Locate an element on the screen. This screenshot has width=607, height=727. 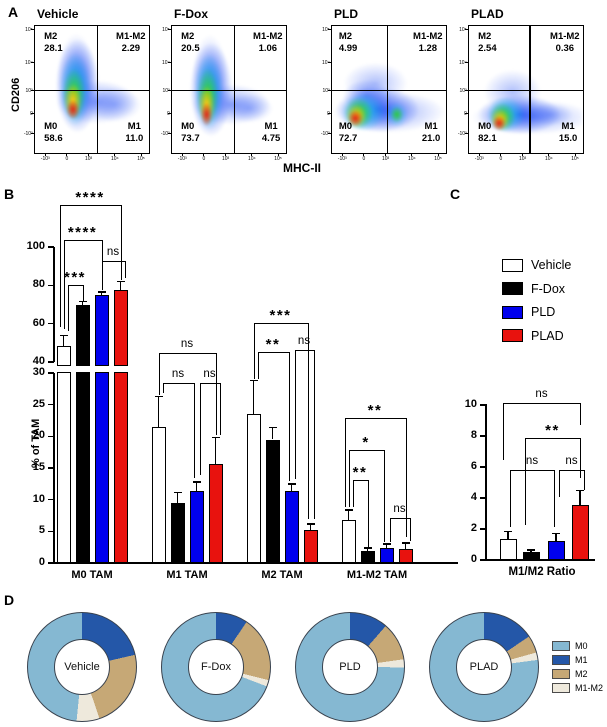
legend-label: PLD is located at coordinates (543, 312).